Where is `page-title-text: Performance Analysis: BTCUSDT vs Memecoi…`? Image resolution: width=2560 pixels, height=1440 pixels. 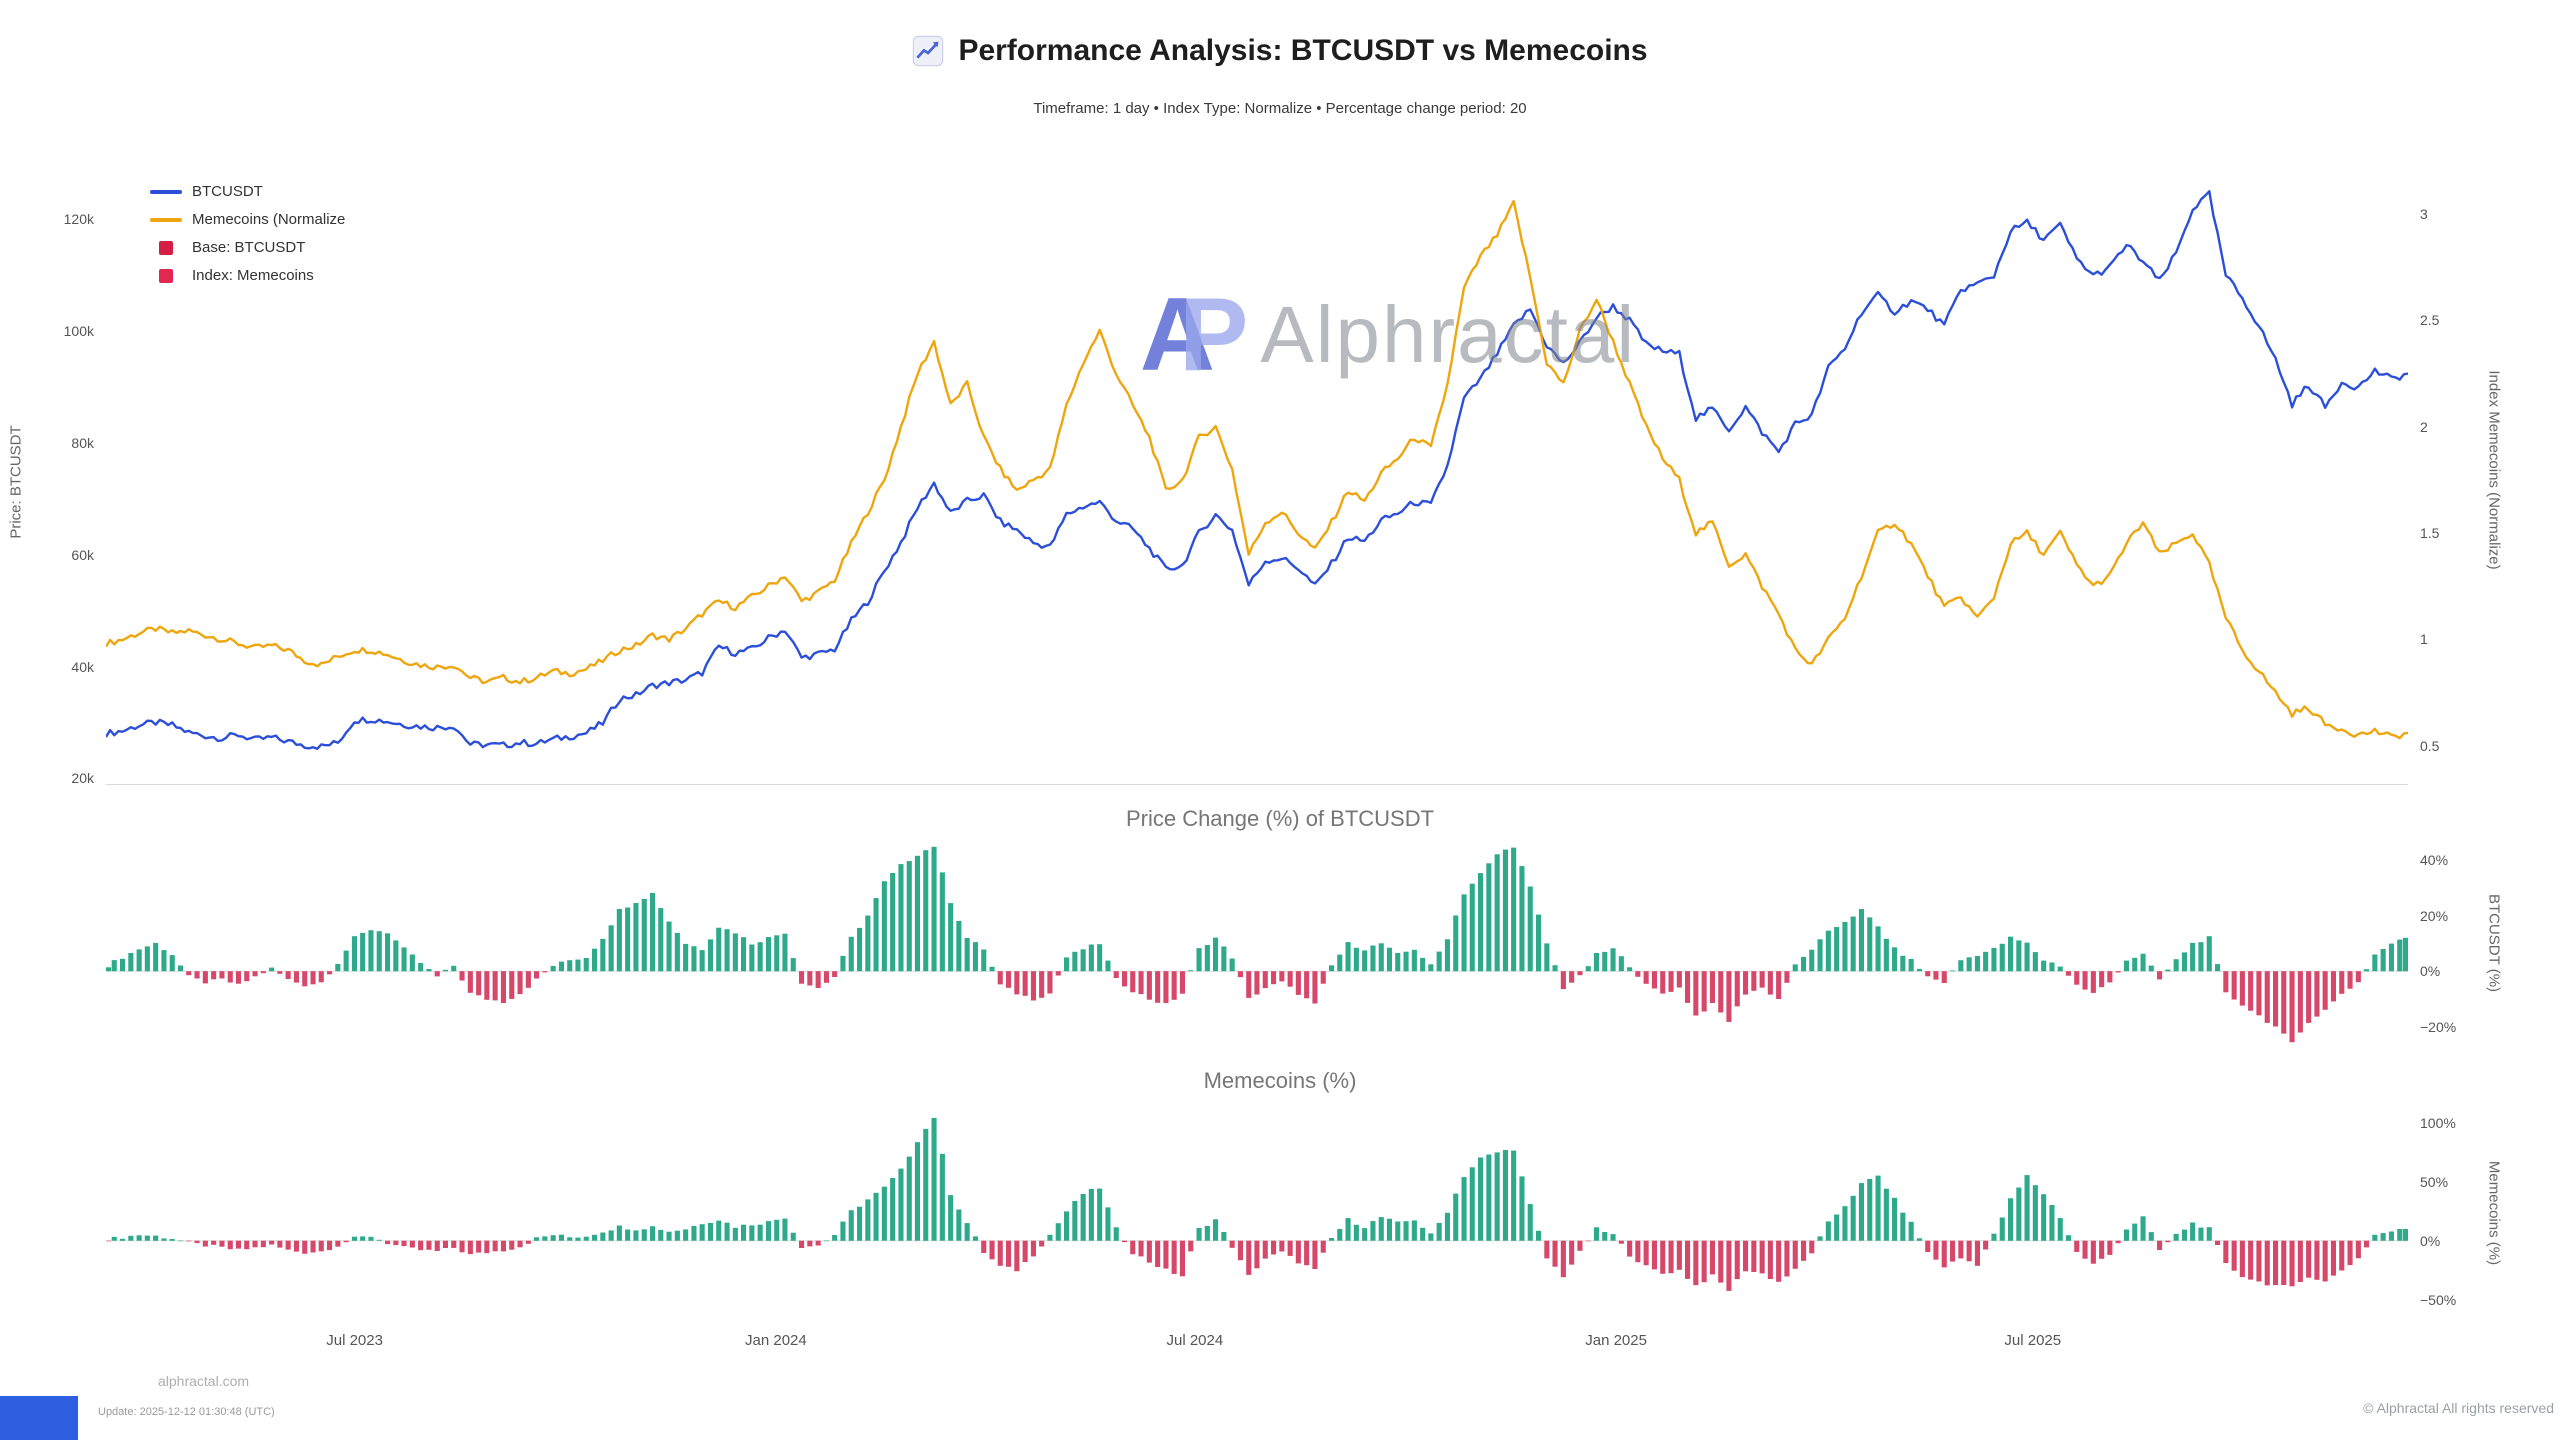 page-title-text: Performance Analysis: BTCUSDT vs Memecoi… is located at coordinates (1303, 50).